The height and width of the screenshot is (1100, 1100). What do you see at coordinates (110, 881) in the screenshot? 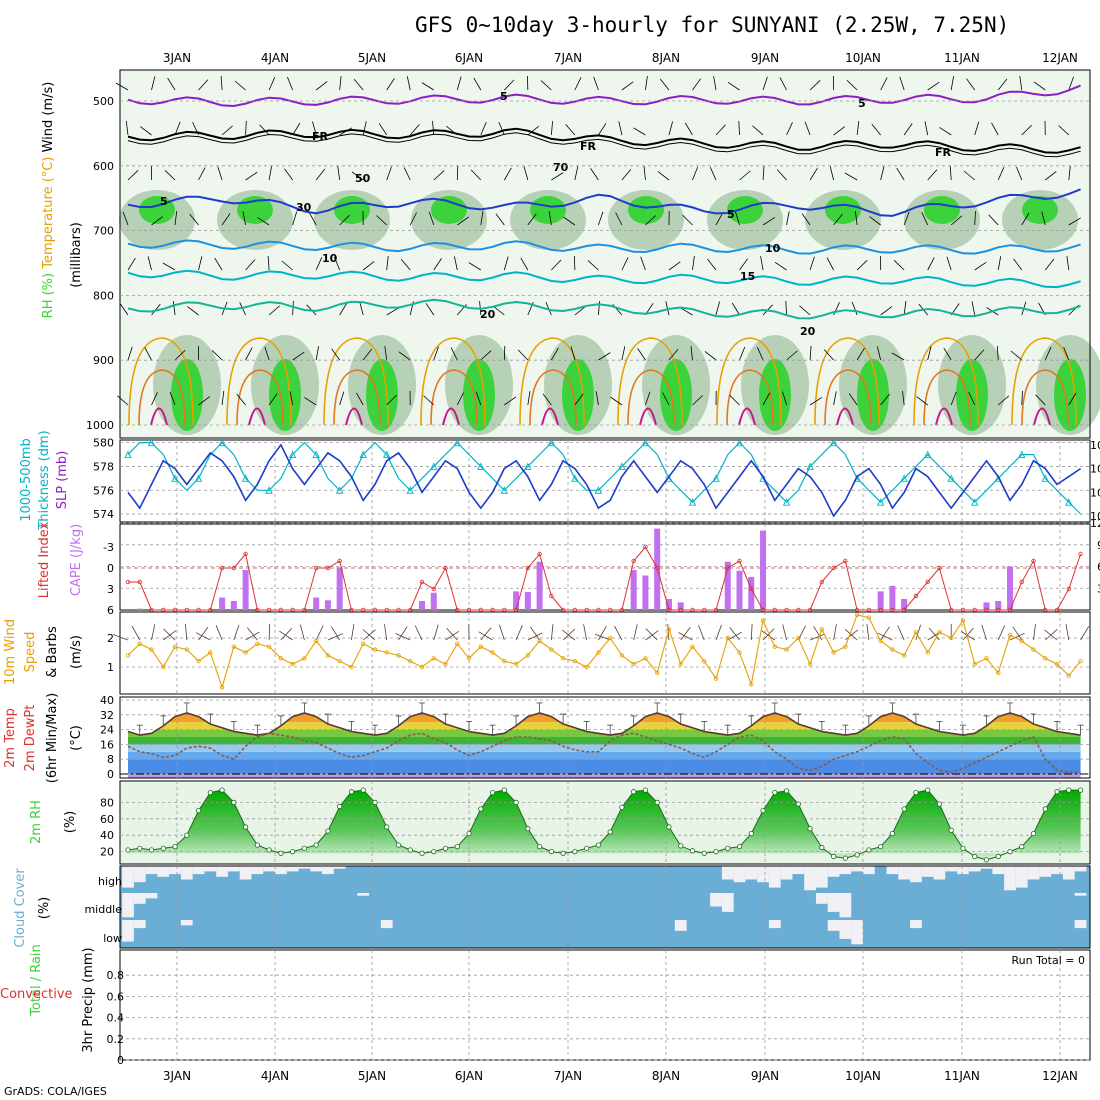
I see `cloud-level-label: high` at bounding box center [110, 881].